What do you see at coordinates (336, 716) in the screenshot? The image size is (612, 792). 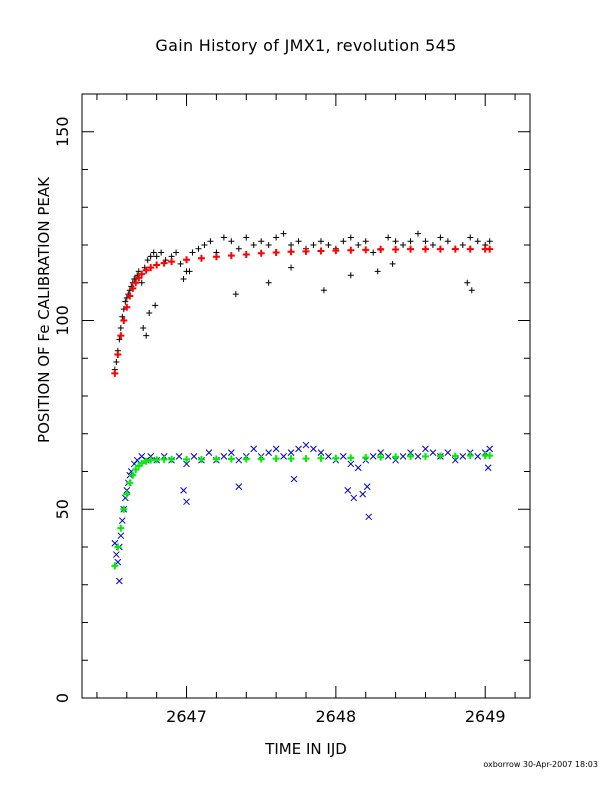 I see `x-tick-label: 2648` at bounding box center [336, 716].